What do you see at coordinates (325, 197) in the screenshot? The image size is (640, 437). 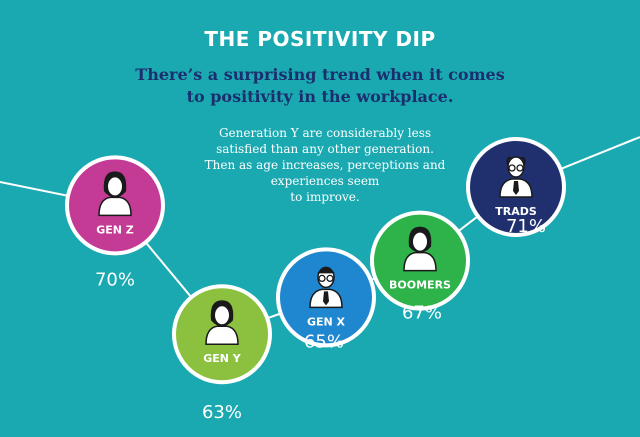 I see `annotation-line-5: to improve.` at bounding box center [325, 197].